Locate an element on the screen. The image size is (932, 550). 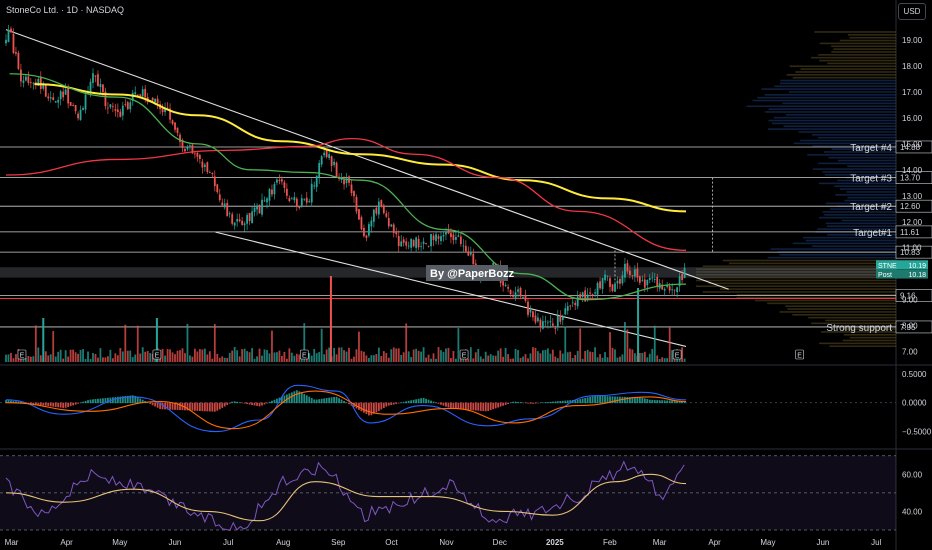
macd-y-tick: 0.0000 is located at coordinates (914, 403).